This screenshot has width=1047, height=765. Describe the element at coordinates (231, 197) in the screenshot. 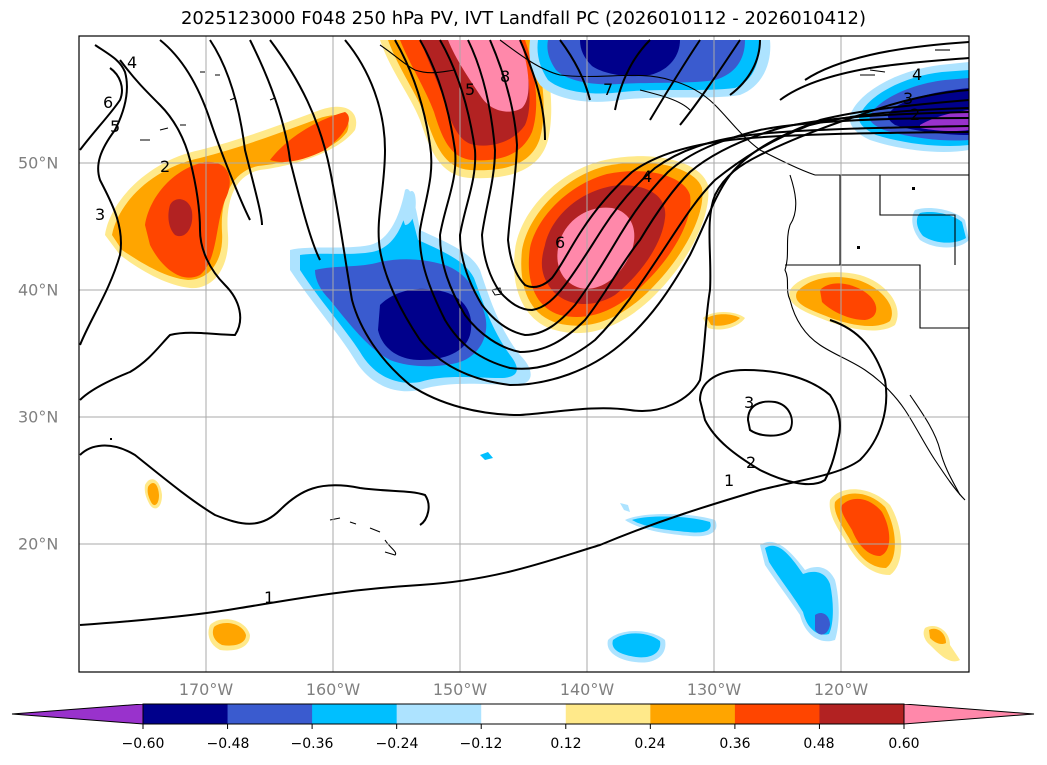

I see `anomaly-patch-west-positive` at that location.